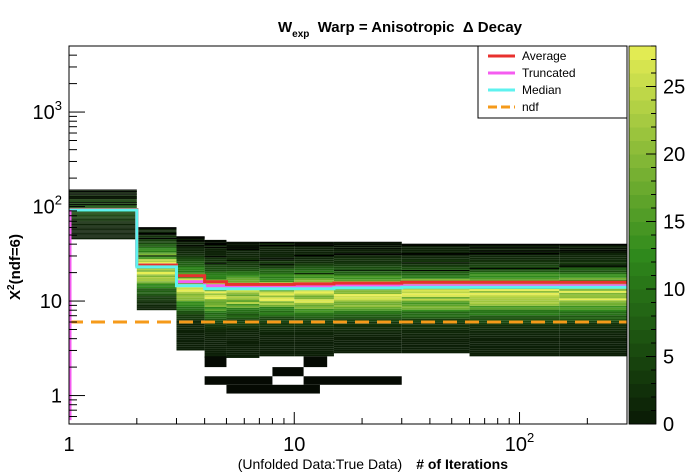  What do you see at coordinates (352, 380) in the screenshot?
I see `heatmap-outlier-cell` at bounding box center [352, 380].